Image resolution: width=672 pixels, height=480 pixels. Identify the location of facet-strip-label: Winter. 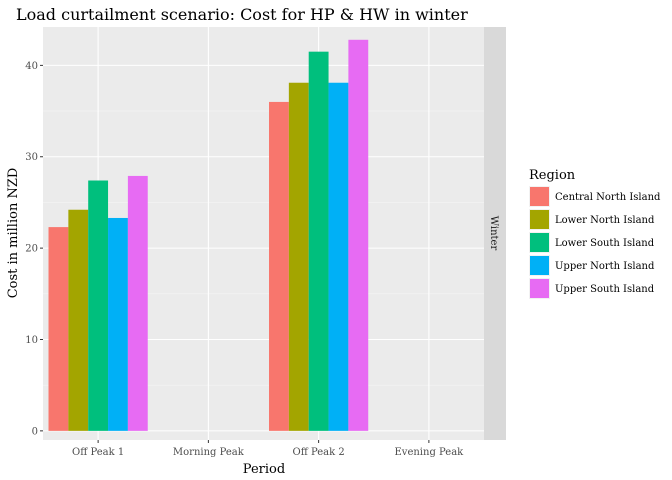
(493, 233).